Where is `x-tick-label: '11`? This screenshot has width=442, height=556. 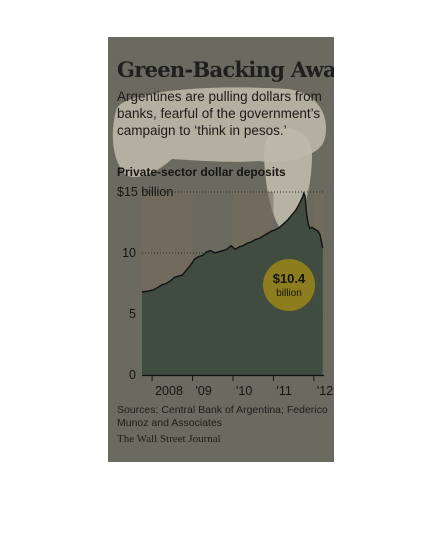 x-tick-label: '11 is located at coordinates (283, 391).